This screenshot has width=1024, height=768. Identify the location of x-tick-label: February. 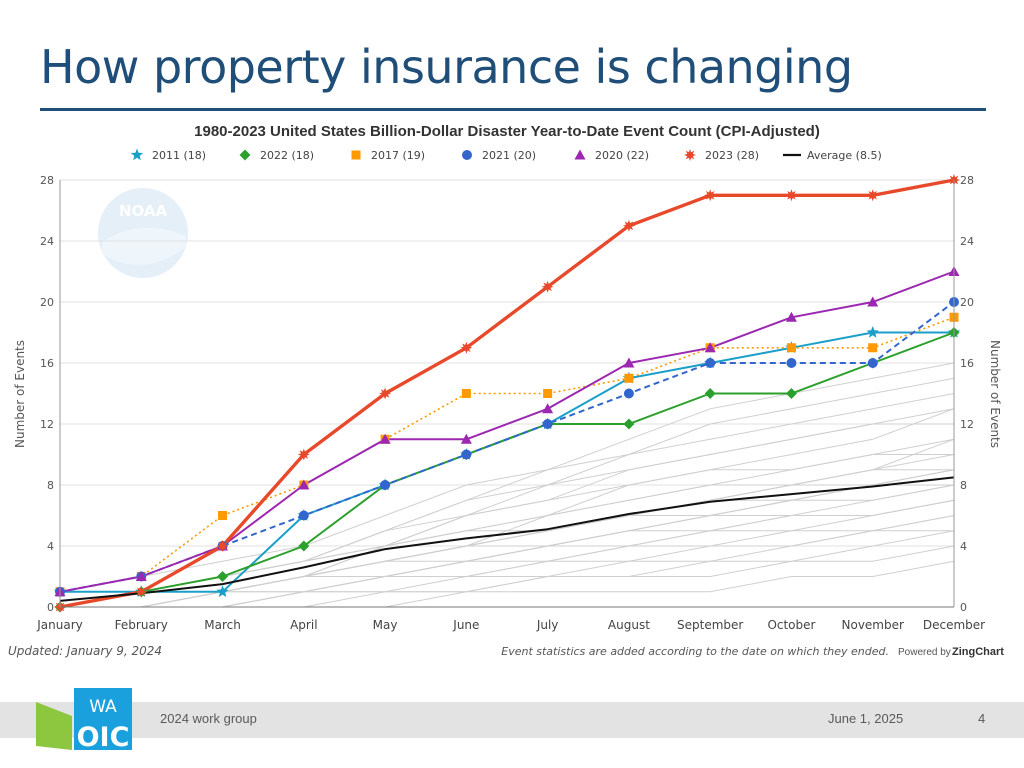
(141, 625).